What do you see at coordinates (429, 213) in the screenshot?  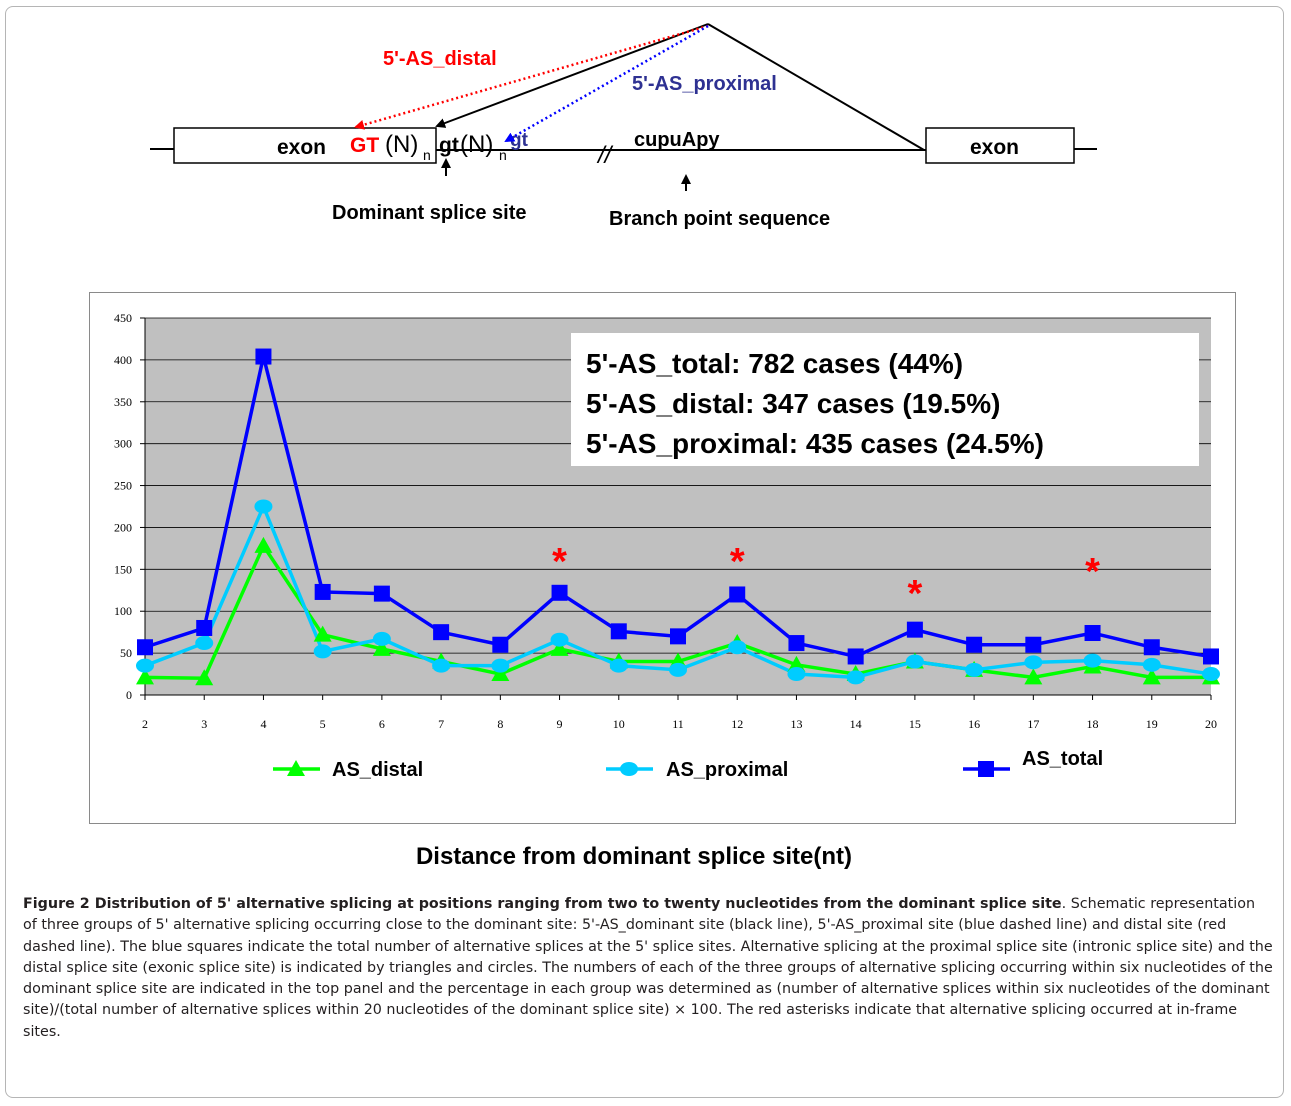 I see `dominant-site-label: Dominant splice site` at bounding box center [429, 213].